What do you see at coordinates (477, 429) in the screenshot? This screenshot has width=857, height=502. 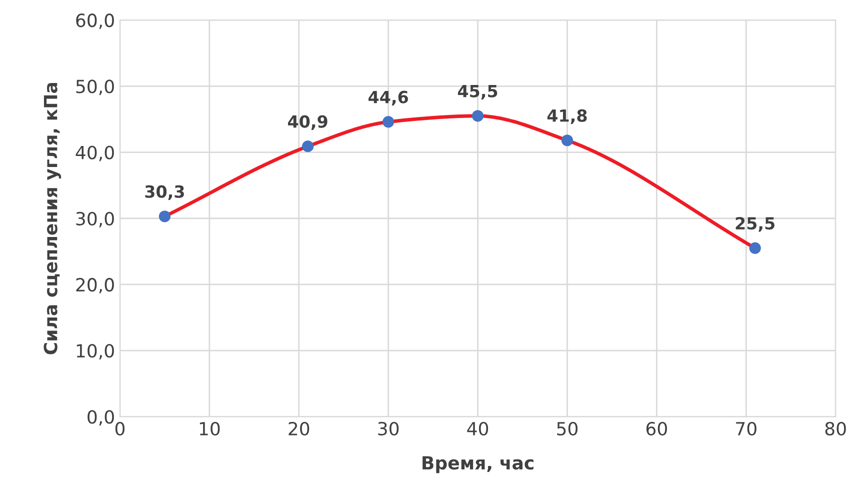 I see `x-tick-label: 40` at bounding box center [477, 429].